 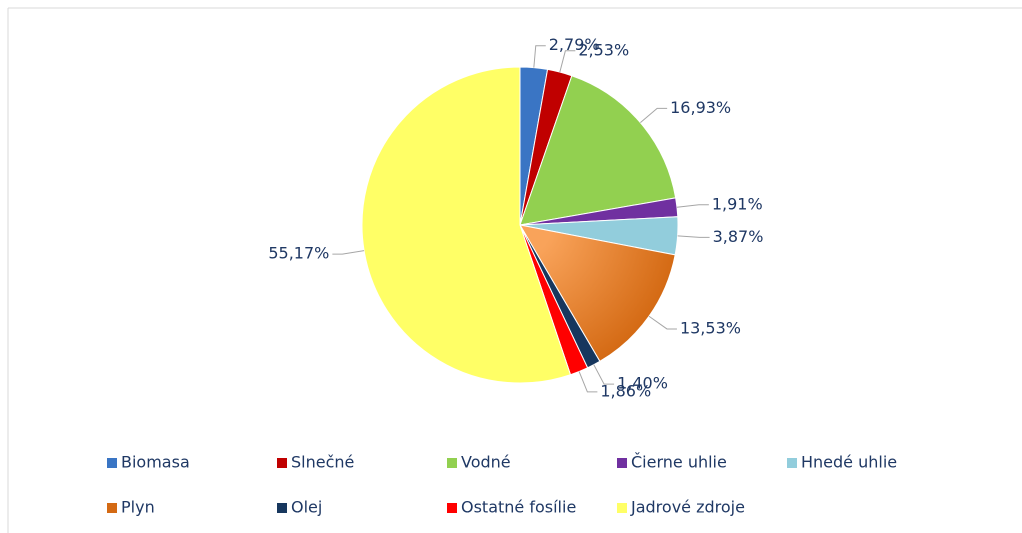 What do you see at coordinates (603, 49) in the screenshot?
I see `data-label: 2,53%` at bounding box center [603, 49].